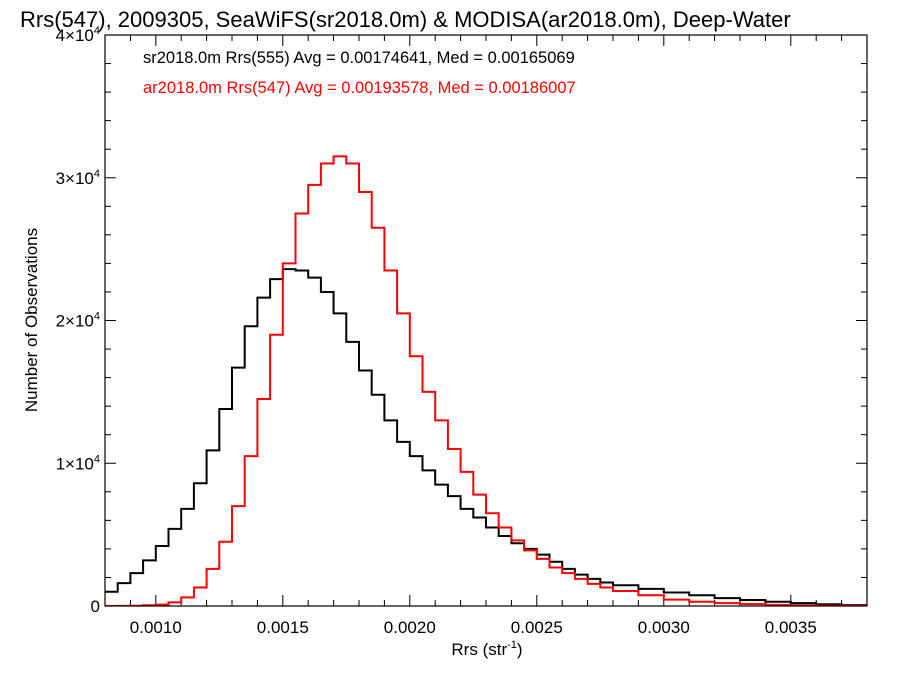 The height and width of the screenshot is (675, 900). What do you see at coordinates (410, 627) in the screenshot?
I see `x-tick-label: 0.0020` at bounding box center [410, 627].